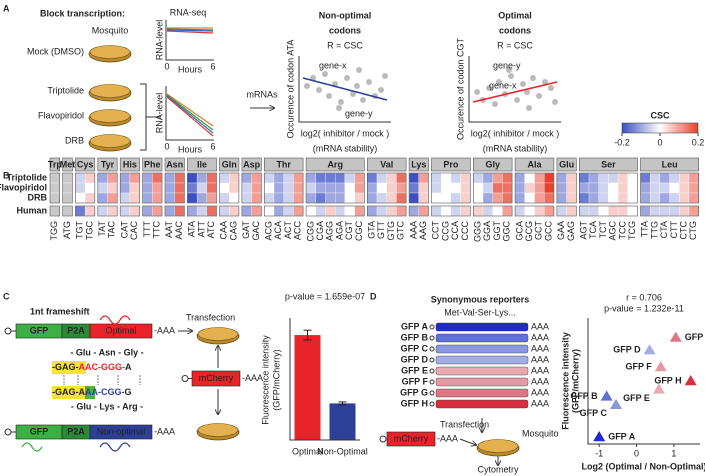  I want to click on axis, so click(324, 379).